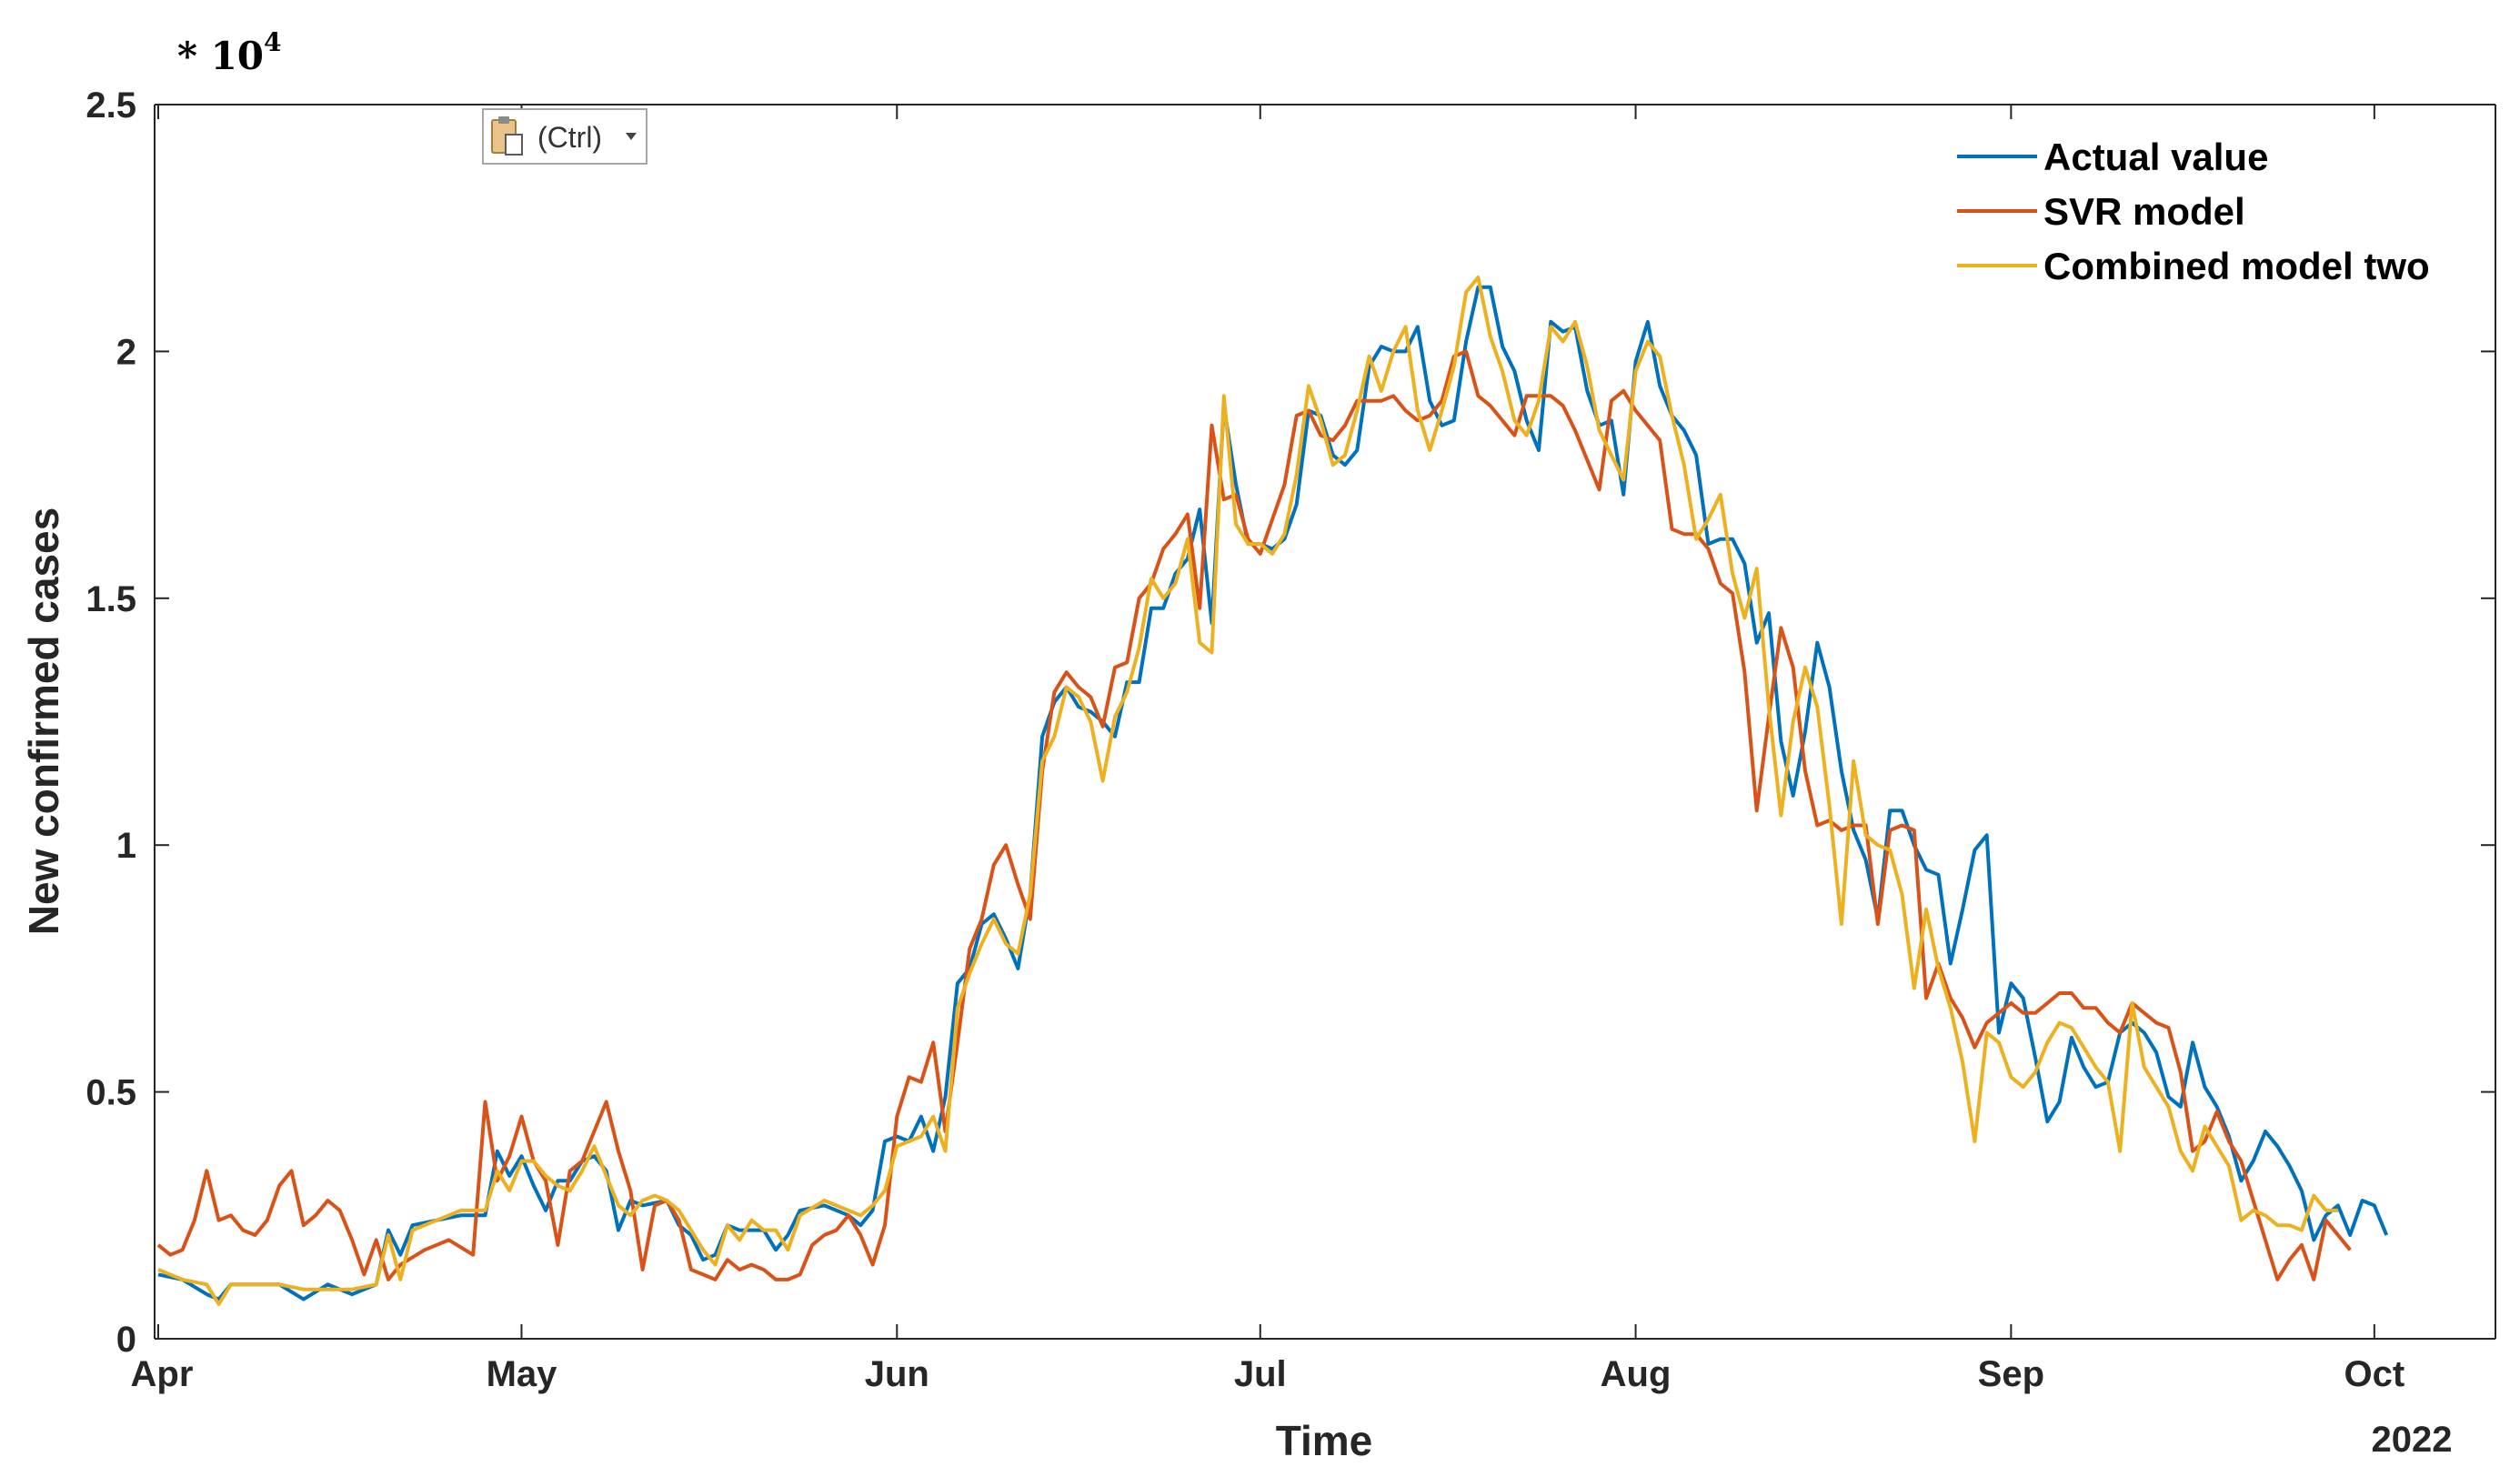 This screenshot has height=1477, width=2520. Describe the element at coordinates (126, 1340) in the screenshot. I see `y-tick-label: 0` at that location.